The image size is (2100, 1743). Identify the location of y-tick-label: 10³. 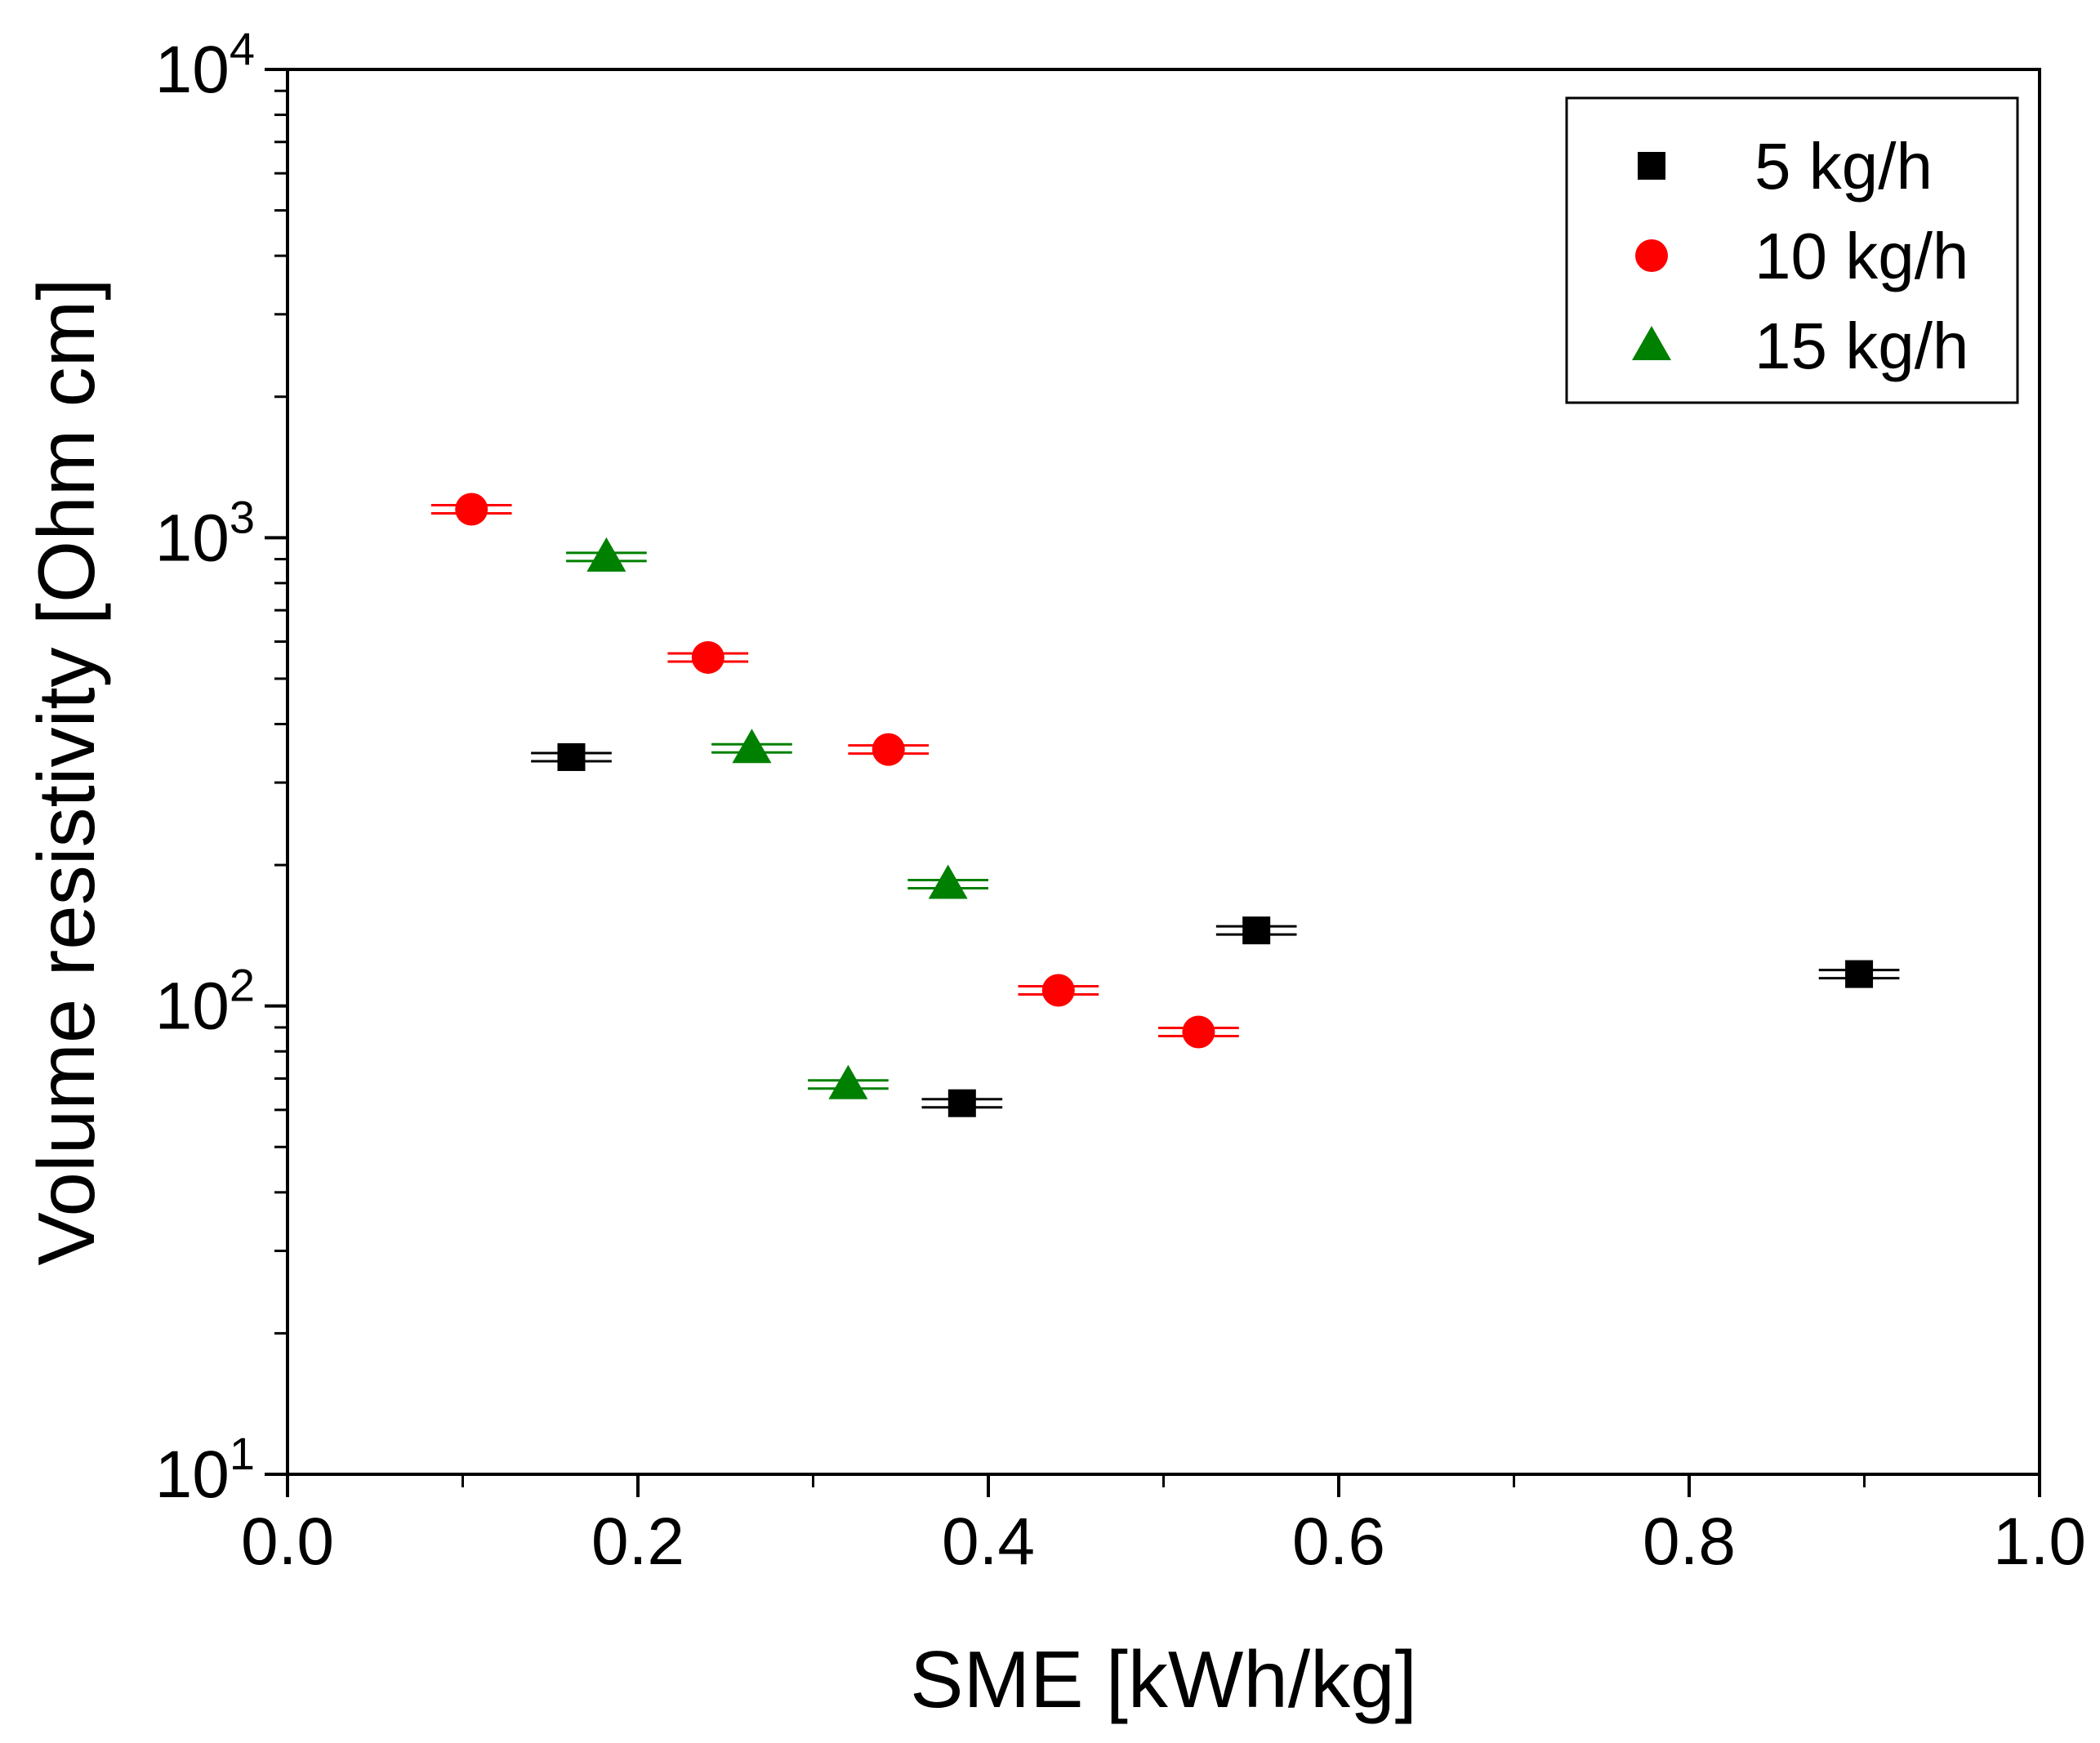
(205, 533).